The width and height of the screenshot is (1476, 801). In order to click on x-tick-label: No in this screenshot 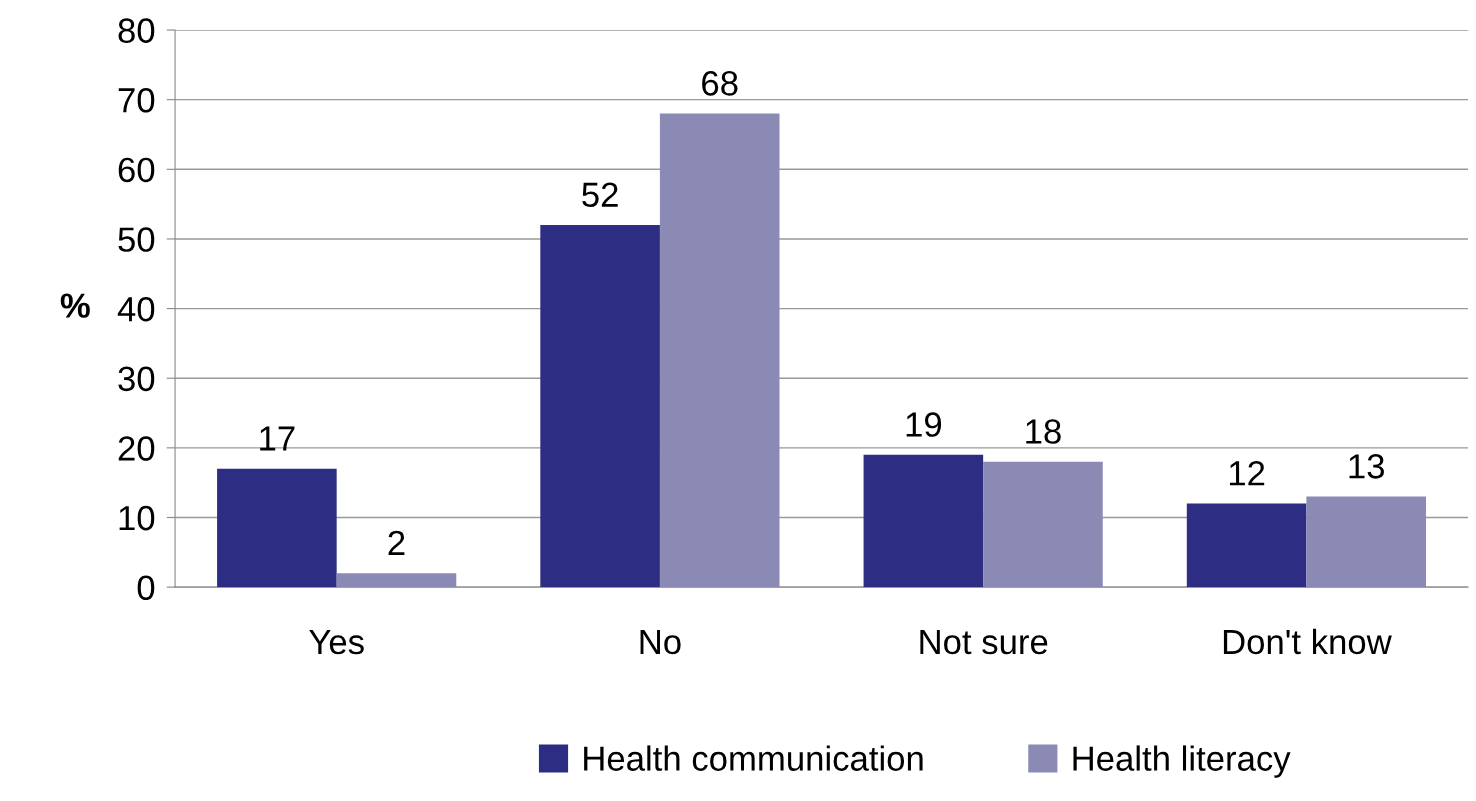, I will do `click(660, 642)`.